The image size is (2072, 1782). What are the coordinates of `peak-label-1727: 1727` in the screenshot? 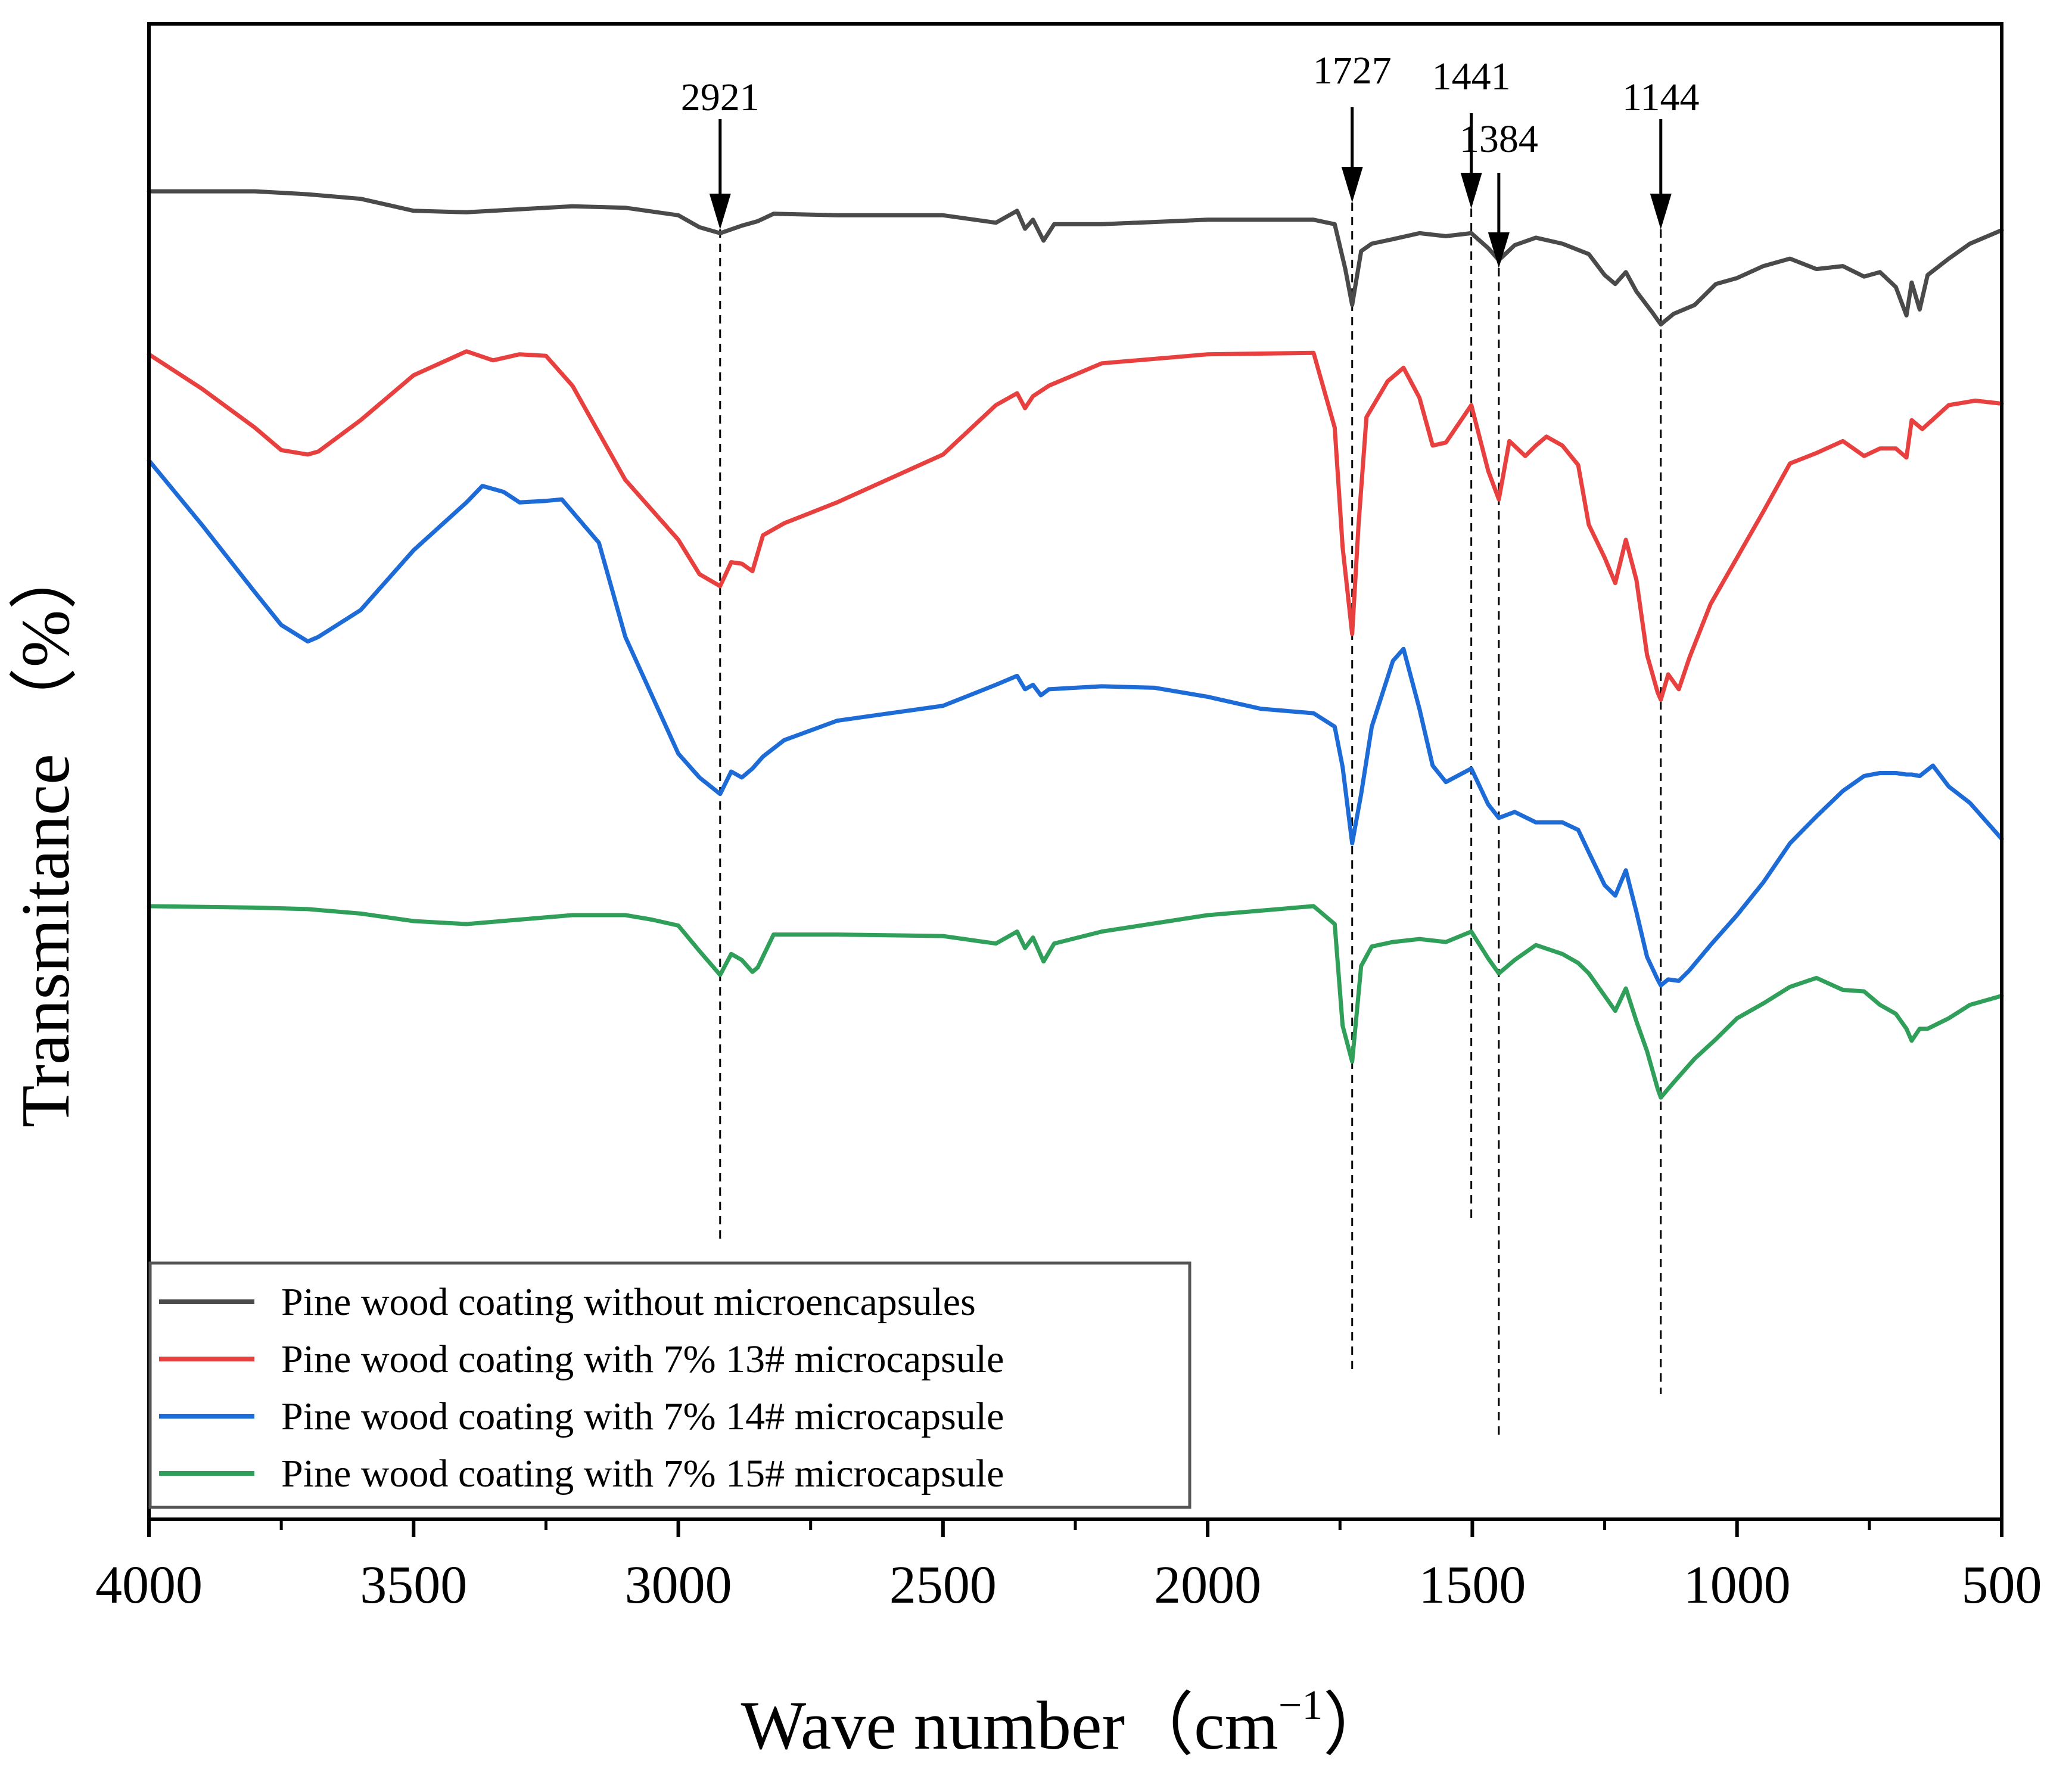 It's located at (1352, 70).